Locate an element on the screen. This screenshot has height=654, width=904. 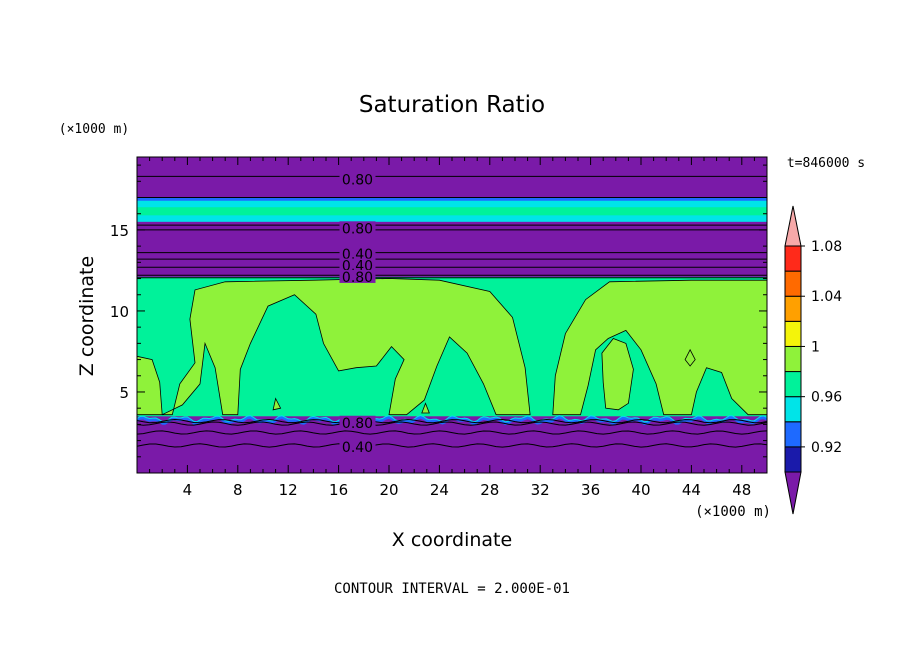
y-axis-title: Z coordinate is located at coordinates (87, 316).